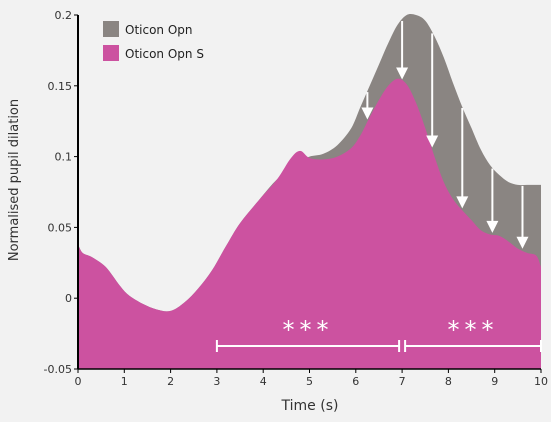 This screenshot has height=422, width=551. What do you see at coordinates (402, 381) in the screenshot?
I see `x-tick-label: 7` at bounding box center [402, 381].